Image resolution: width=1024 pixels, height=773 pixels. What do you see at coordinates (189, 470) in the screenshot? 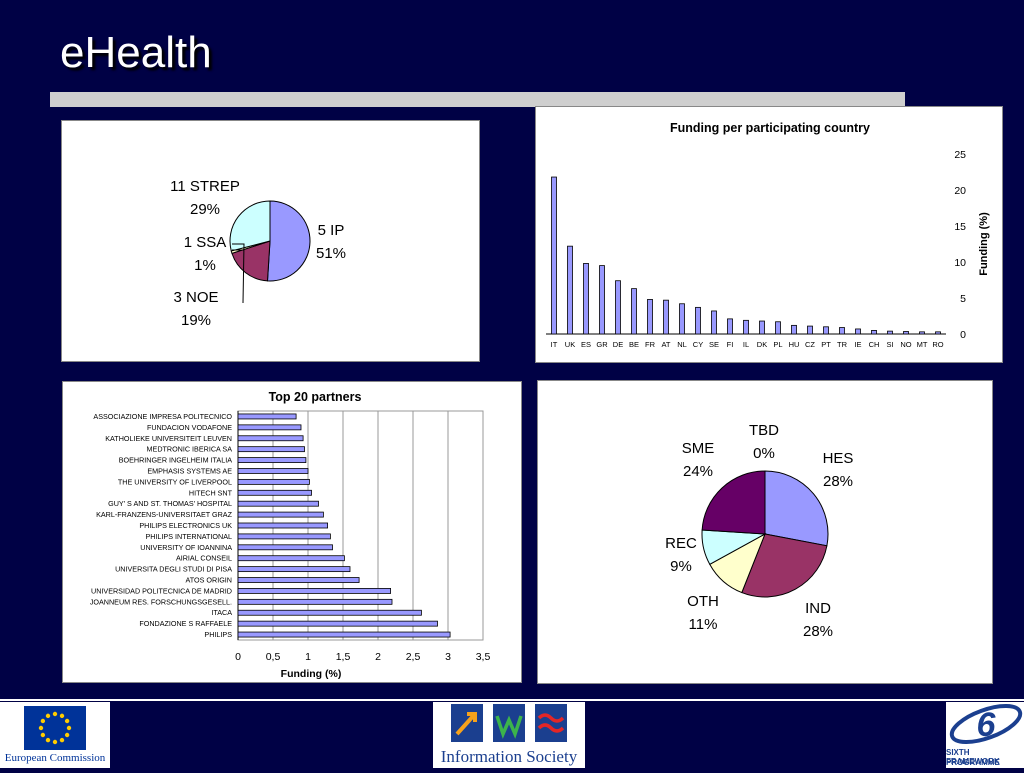
I see `partner-label: EMPHASIS SYSTEMS AE` at bounding box center [189, 470].